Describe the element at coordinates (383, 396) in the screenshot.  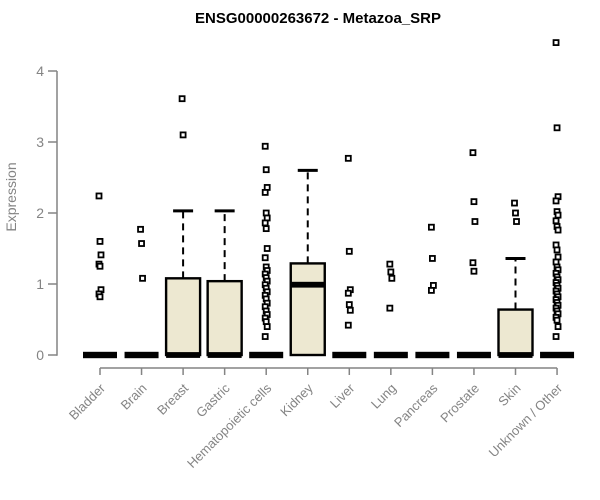
I see `x-category-label: Lung` at that location.